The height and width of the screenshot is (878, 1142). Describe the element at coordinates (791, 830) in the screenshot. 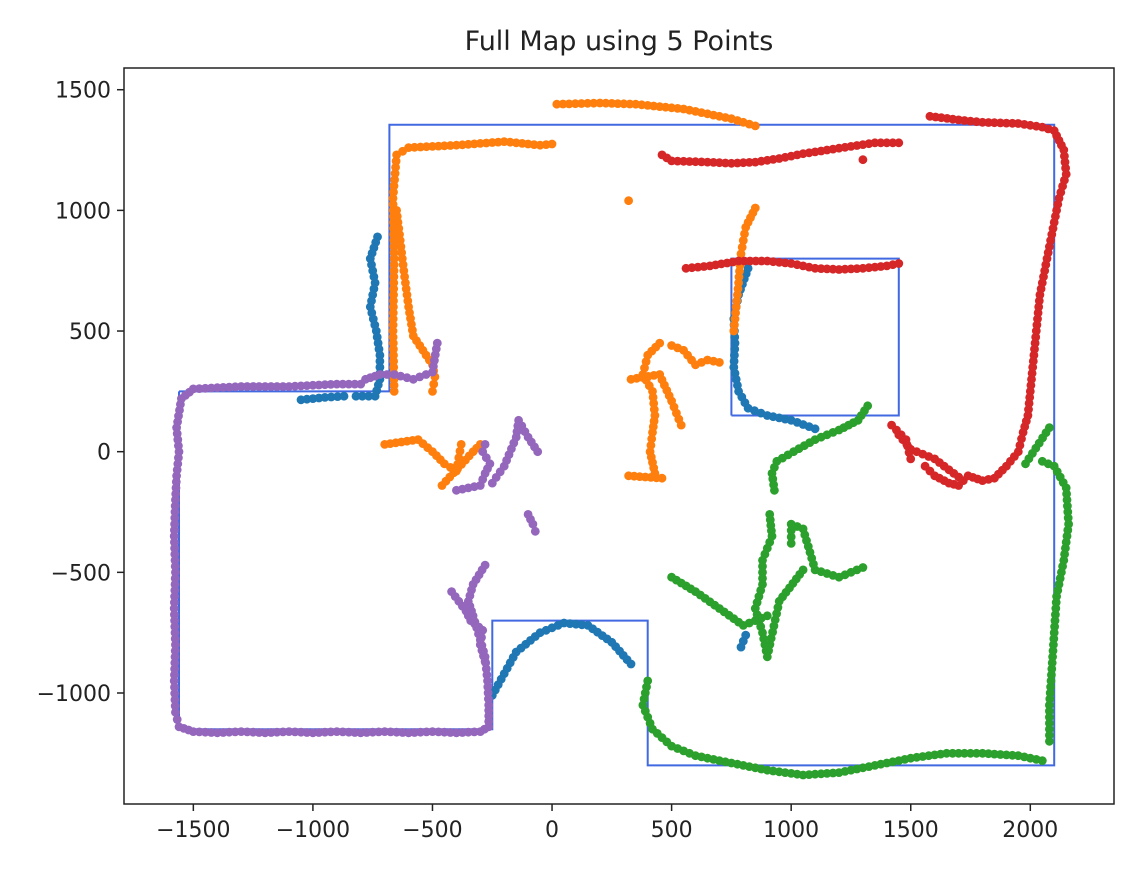

I see `x-tick-label: 1000` at that location.